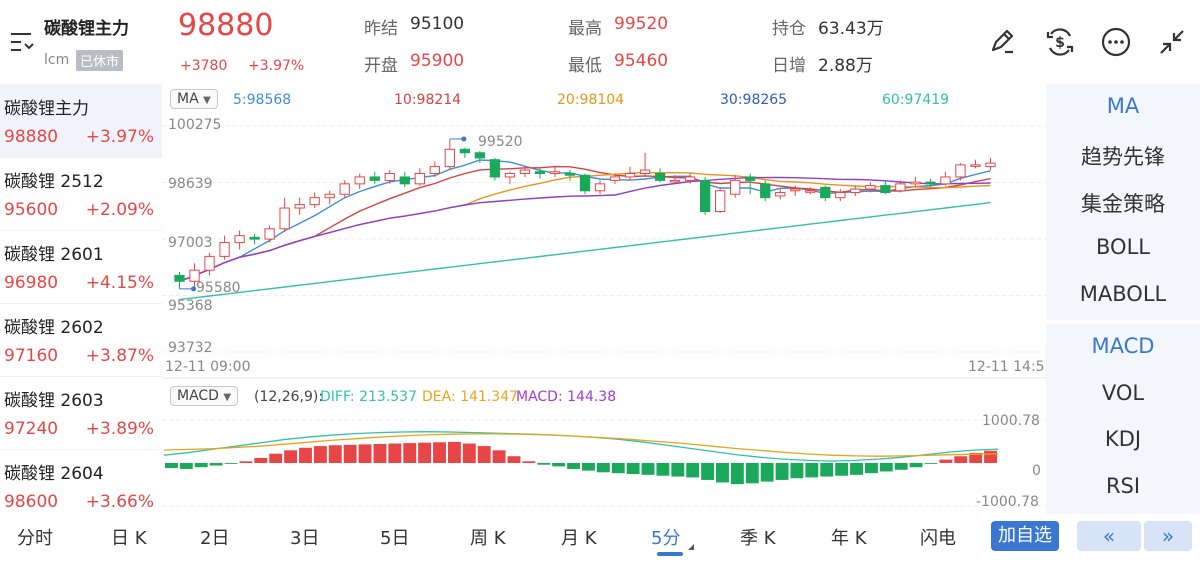  Describe the element at coordinates (1123, 247) in the screenshot. I see `indicator-boll: BOLL` at that location.